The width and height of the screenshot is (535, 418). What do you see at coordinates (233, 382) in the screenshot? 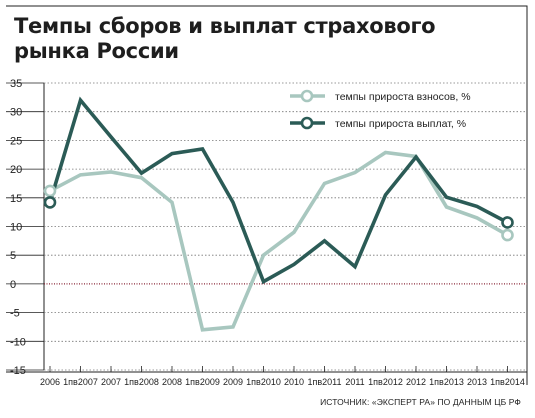
I see `x-tick-label: 2009` at bounding box center [233, 382].